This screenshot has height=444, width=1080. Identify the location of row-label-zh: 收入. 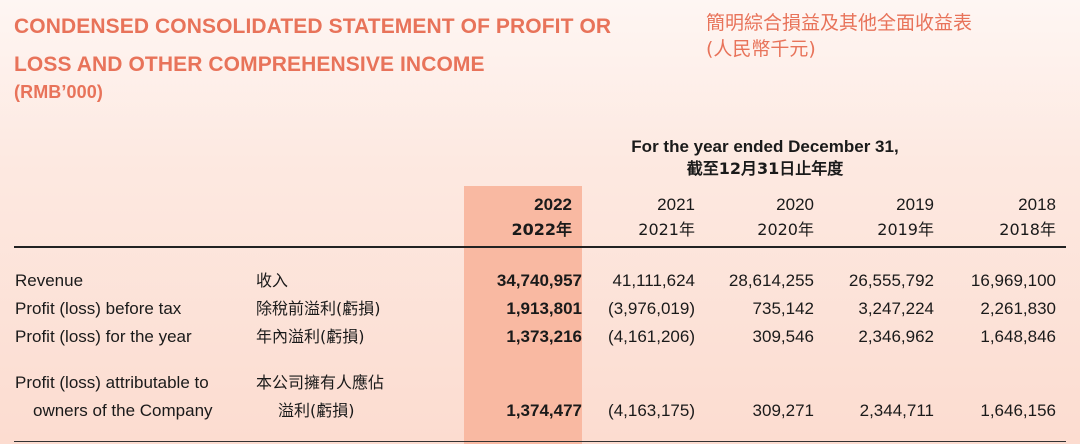
(272, 280).